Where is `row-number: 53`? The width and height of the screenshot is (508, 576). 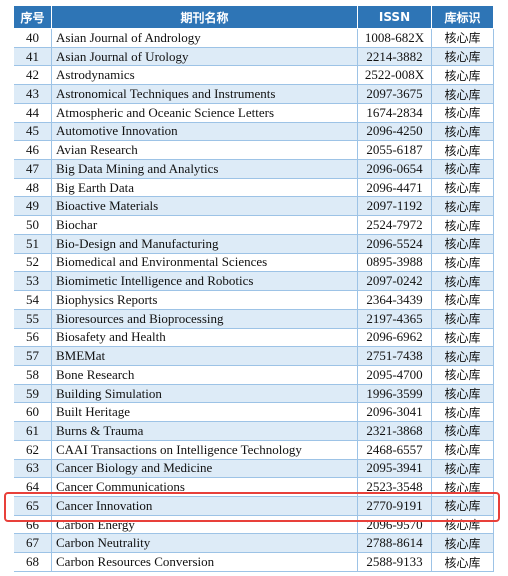
row-number: 53 is located at coordinates (33, 282).